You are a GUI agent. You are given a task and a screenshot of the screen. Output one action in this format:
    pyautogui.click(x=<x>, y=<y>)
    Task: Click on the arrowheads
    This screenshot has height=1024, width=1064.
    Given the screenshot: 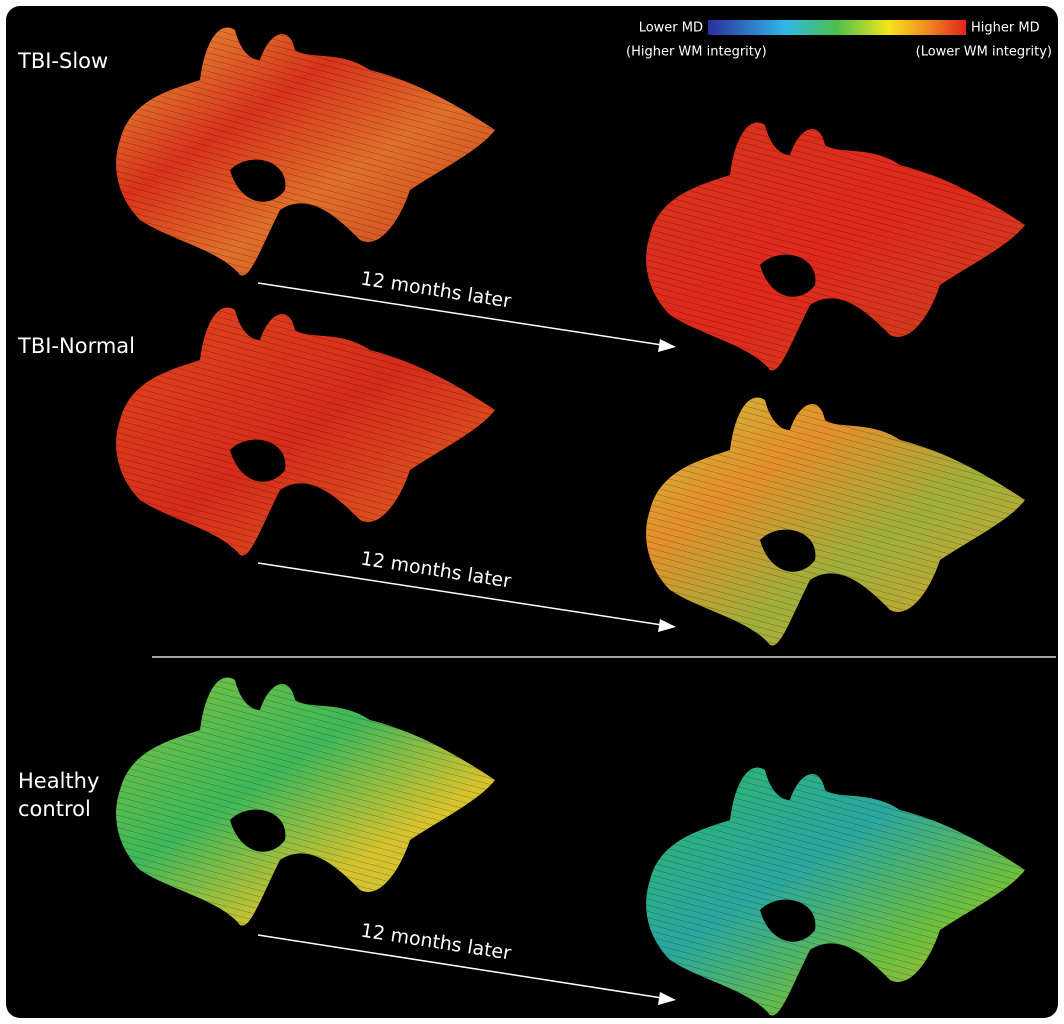 What is the action you would take?
    pyautogui.click(x=667, y=672)
    